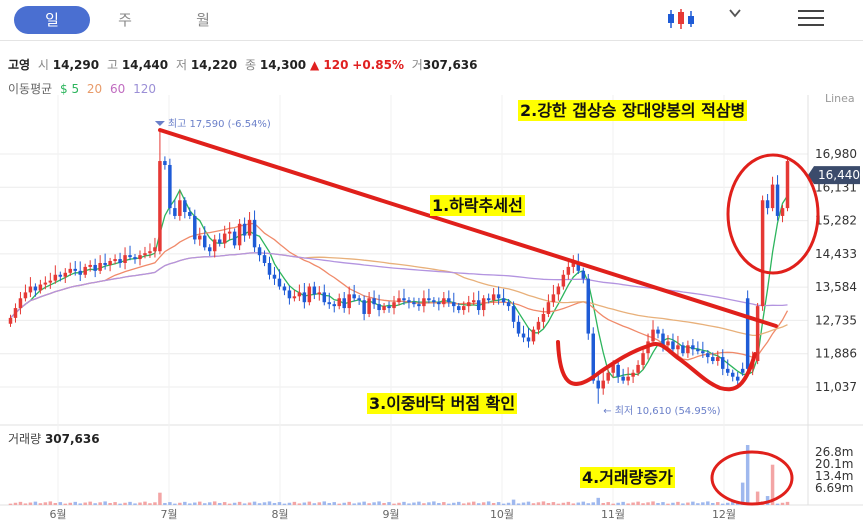  I want to click on moving-average-legend: 이동평균 $ 5 20 60 120, so click(82, 88).